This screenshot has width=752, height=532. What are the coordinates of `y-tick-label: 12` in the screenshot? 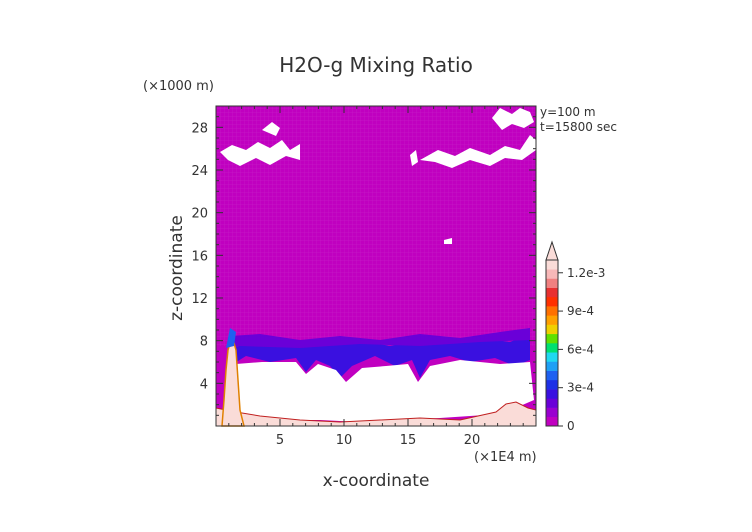 It's located at (199, 299).